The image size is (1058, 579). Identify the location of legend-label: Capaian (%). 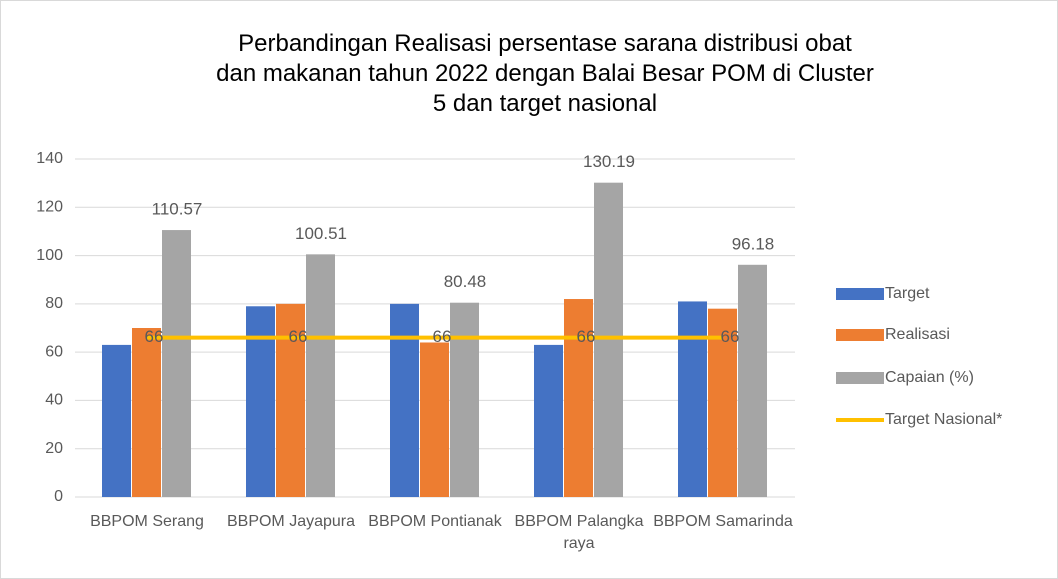
(929, 377).